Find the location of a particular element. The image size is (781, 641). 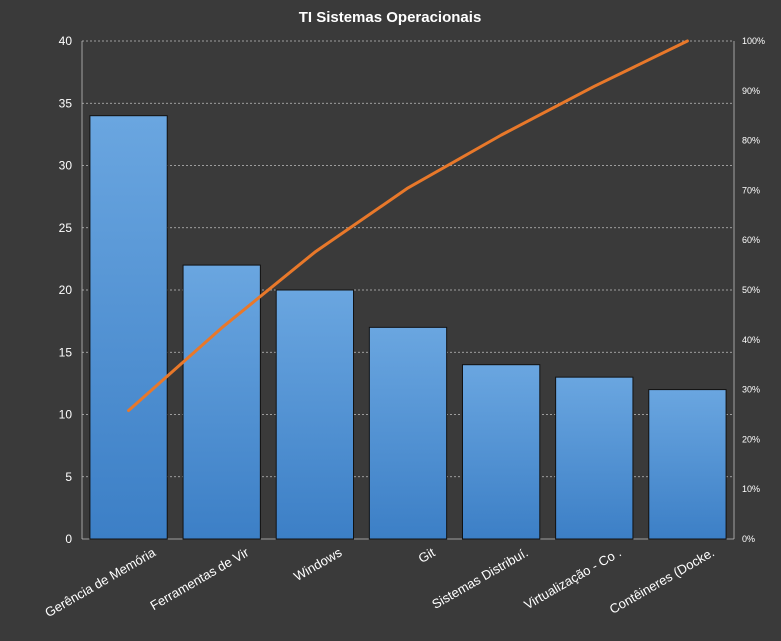

y2-tick-label: 80% is located at coordinates (751, 141).